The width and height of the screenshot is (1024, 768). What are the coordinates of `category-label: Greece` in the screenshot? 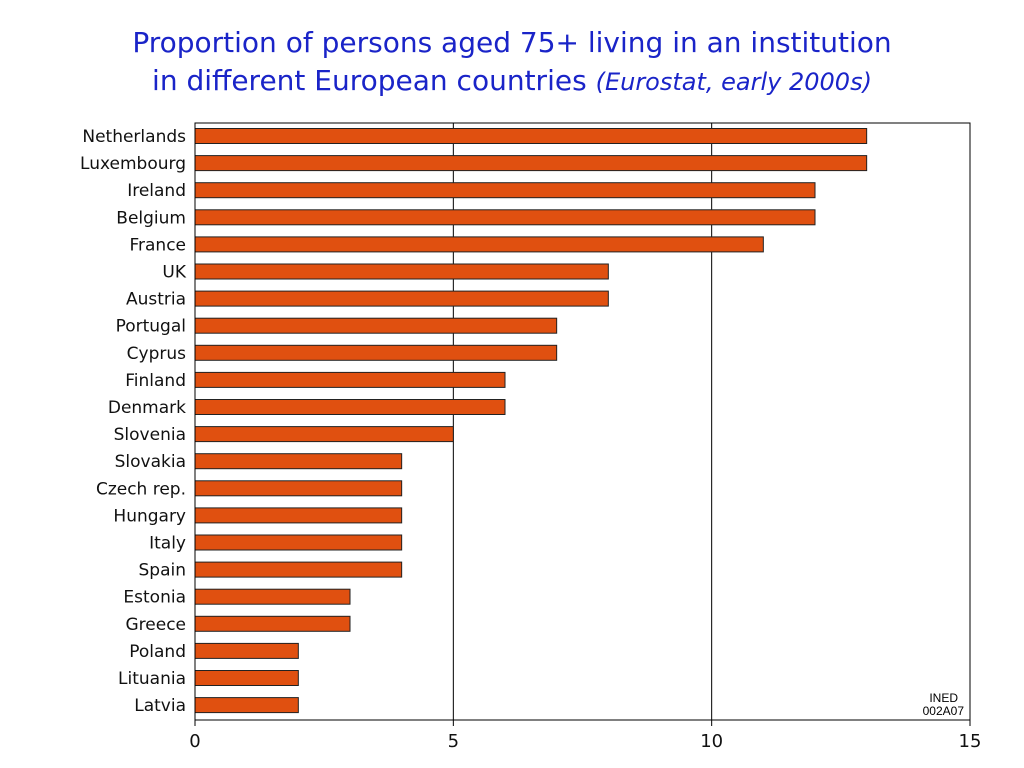 It's located at (155, 625).